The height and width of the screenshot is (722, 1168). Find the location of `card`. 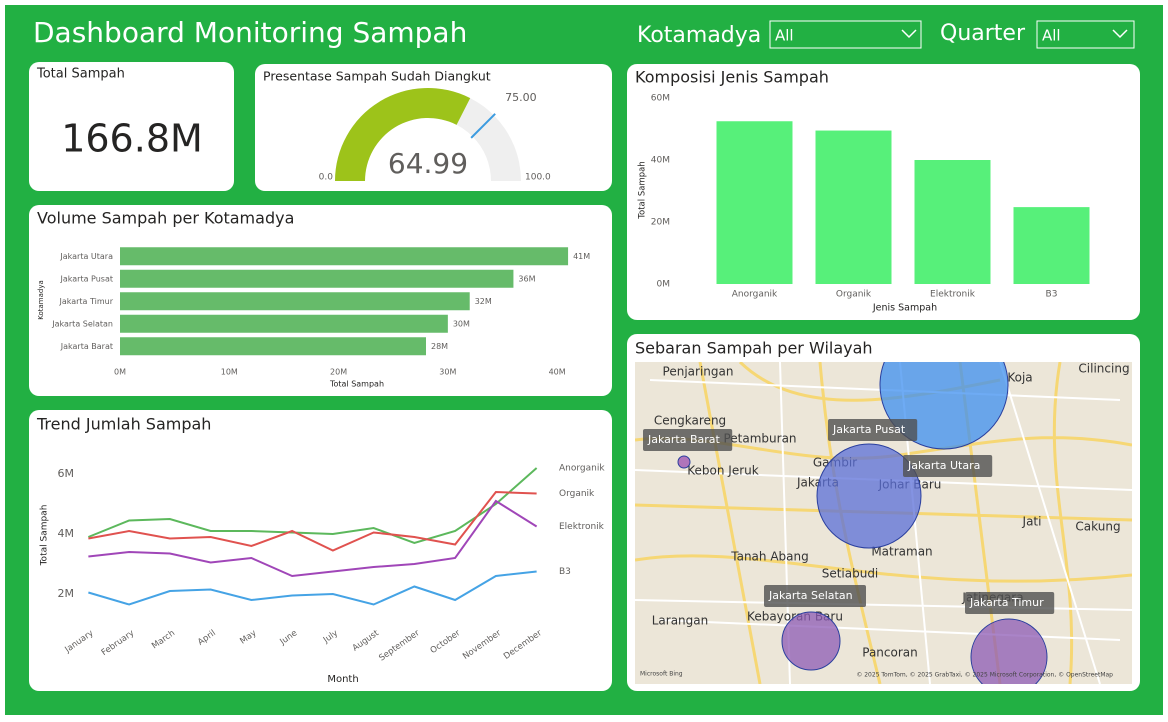

card is located at coordinates (131, 126).